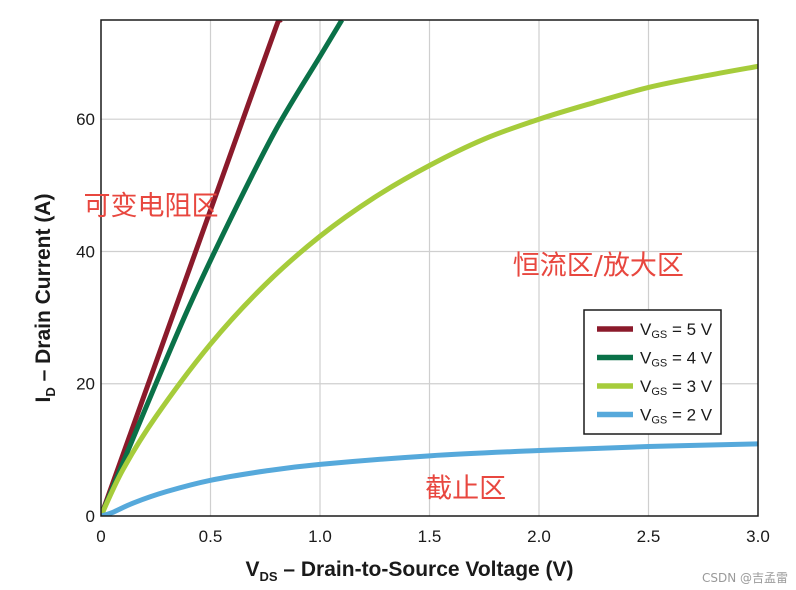 The height and width of the screenshot is (590, 796). I want to click on x-tick-label: 2.5, so click(649, 536).